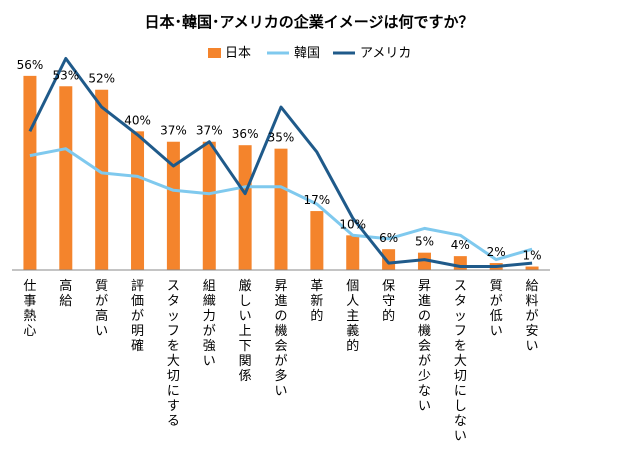 This screenshot has height=457, width=618. What do you see at coordinates (532, 256) in the screenshot?
I see `data-label: 1%` at bounding box center [532, 256].